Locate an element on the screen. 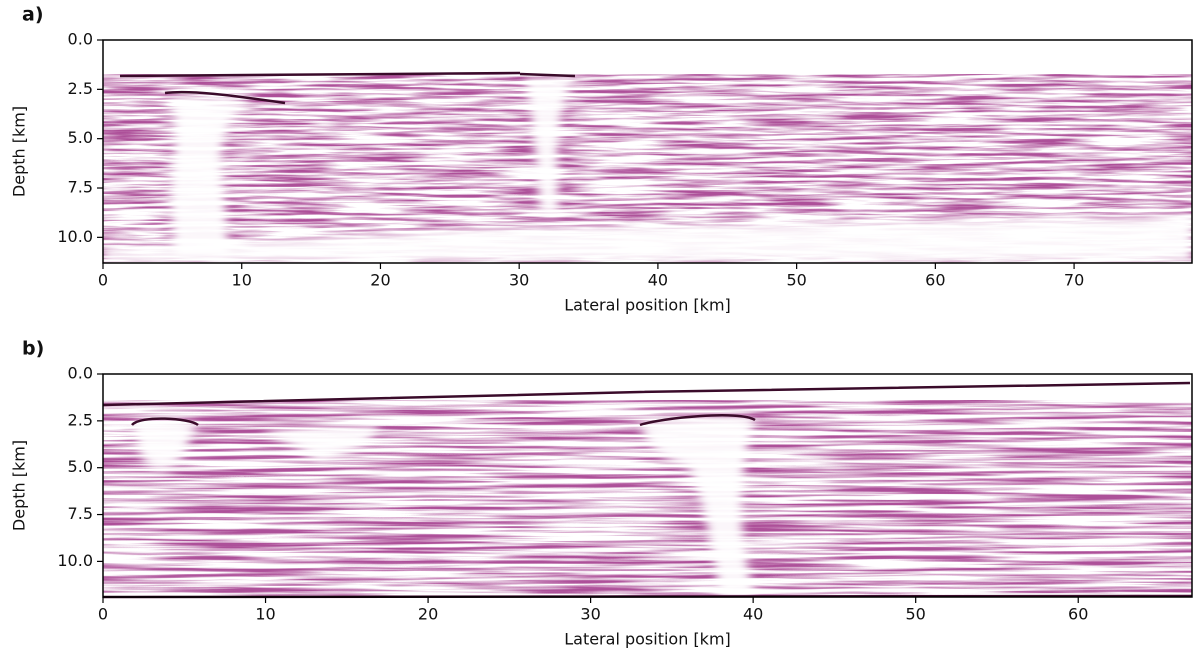  x-tick-label: 70 is located at coordinates (1074, 280).